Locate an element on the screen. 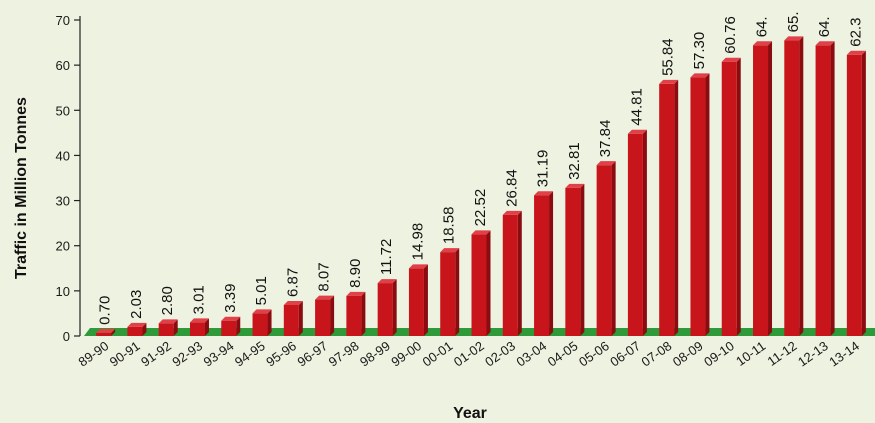 This screenshot has height=423, width=875. x-tick-label: 06-07 is located at coordinates (625, 353).